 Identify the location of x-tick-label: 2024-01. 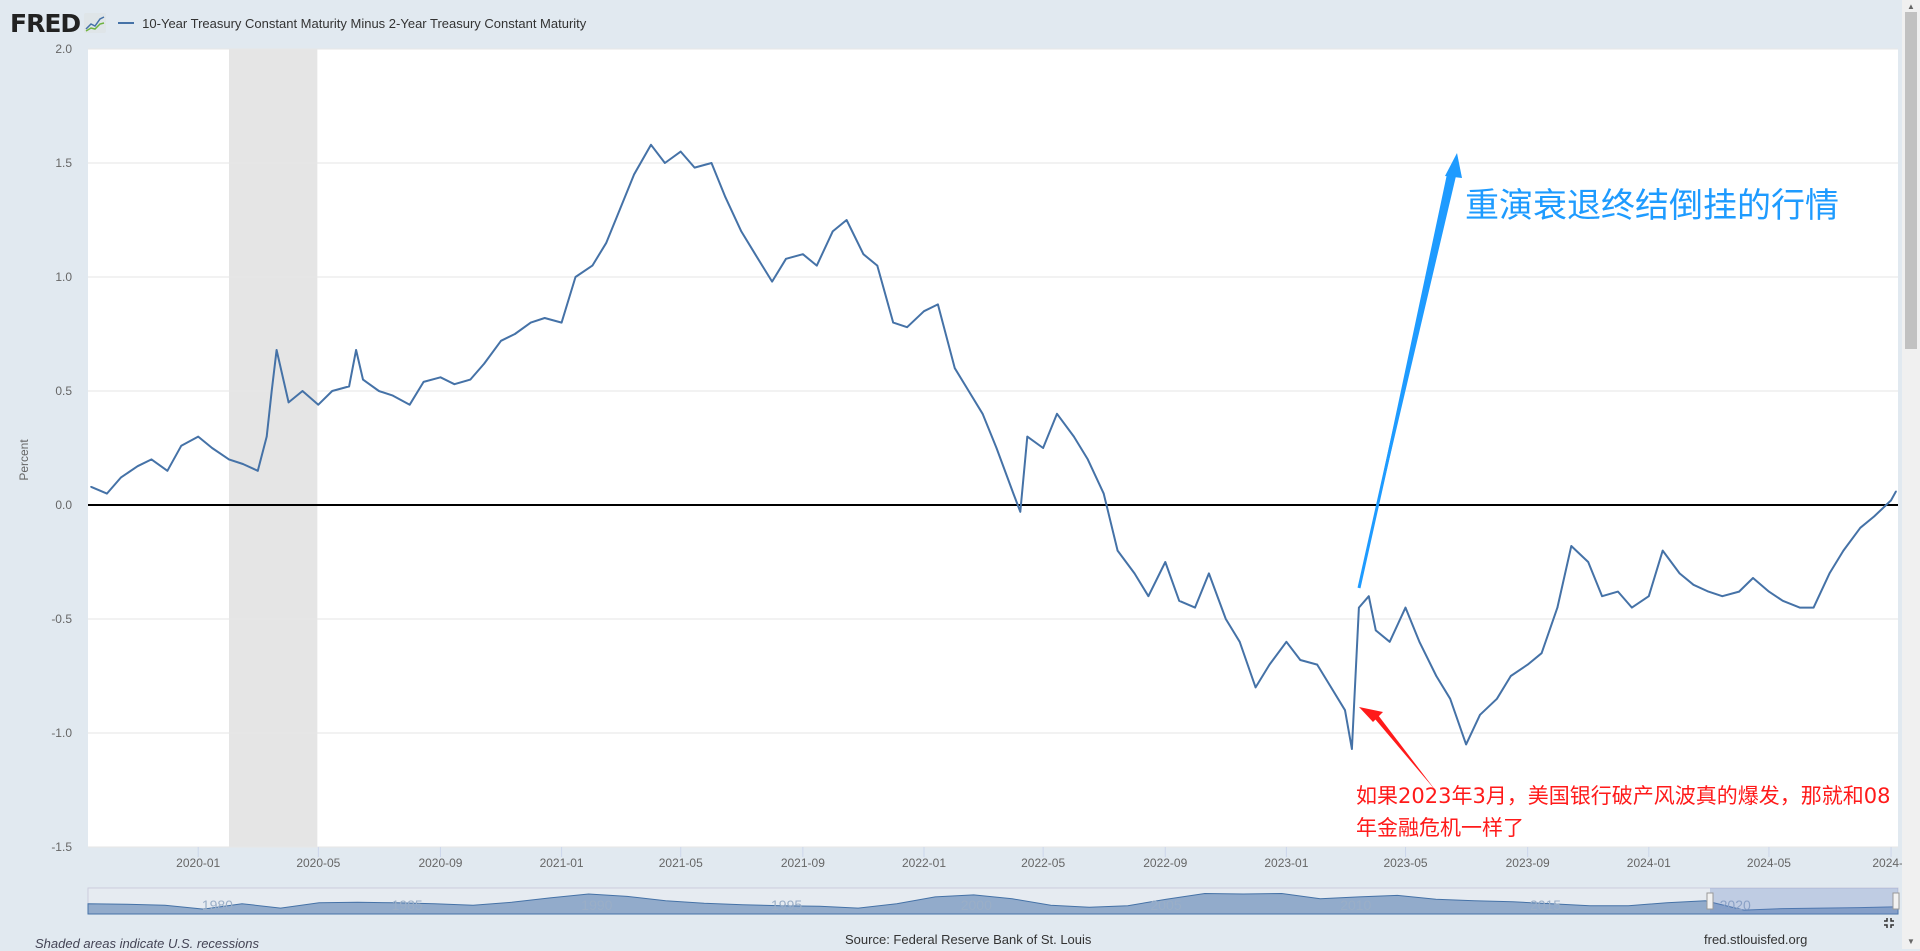
(1649, 863).